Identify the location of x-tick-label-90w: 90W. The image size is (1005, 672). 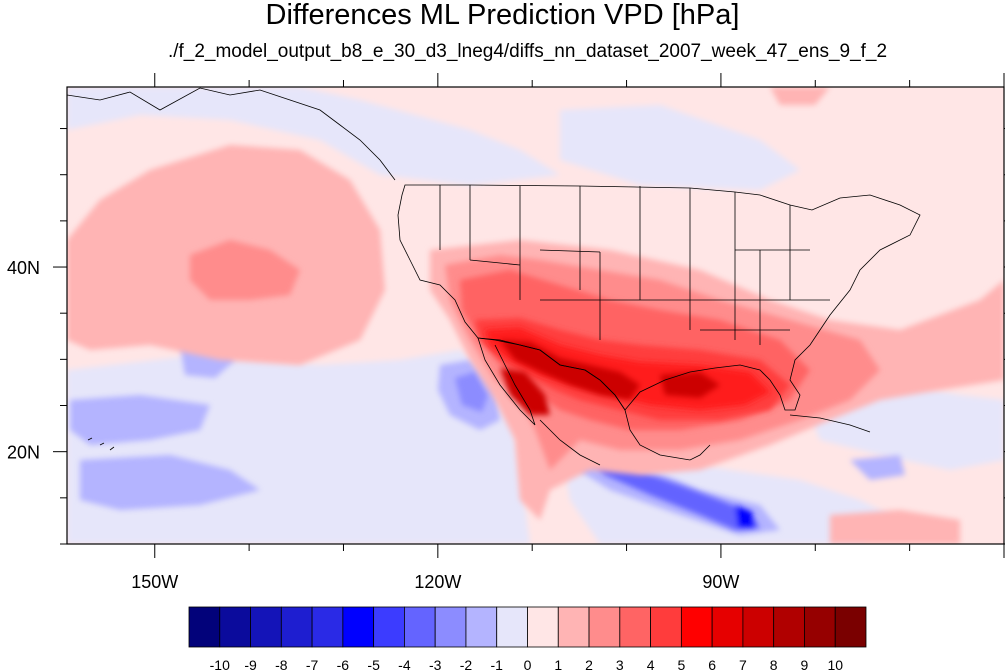
(720, 582).